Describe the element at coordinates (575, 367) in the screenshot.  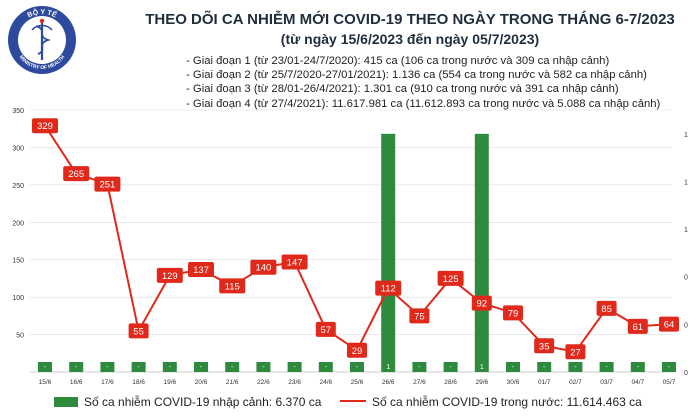
I see `bar-entry-02/7` at that location.